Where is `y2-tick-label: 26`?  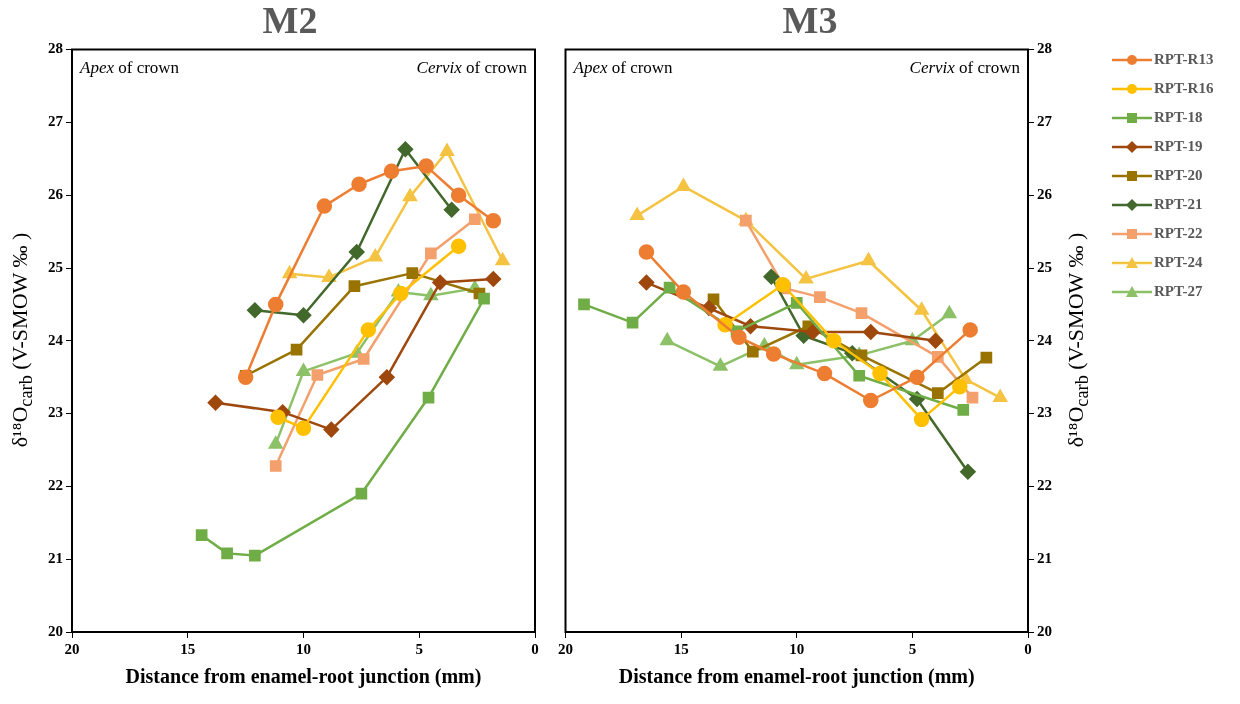 y2-tick-label: 26 is located at coordinates (1045, 194).